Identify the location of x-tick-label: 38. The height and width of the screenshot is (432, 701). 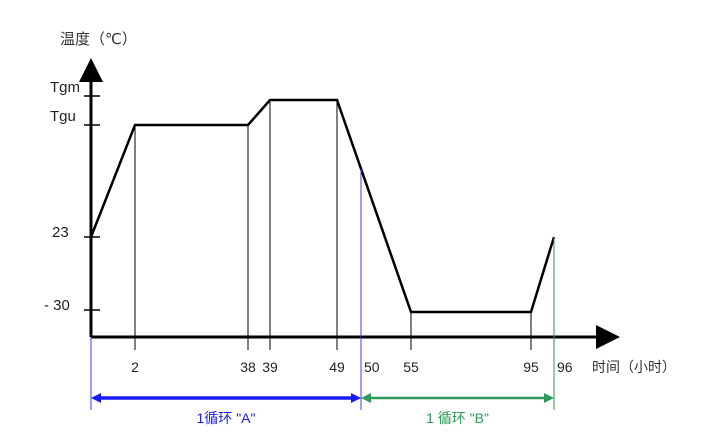
(248, 367).